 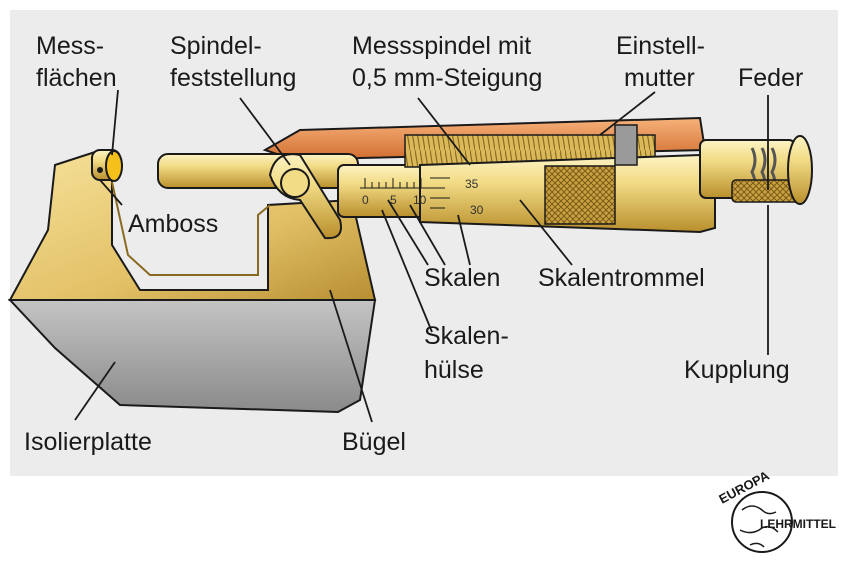 I want to click on adjusting-nut, so click(x=626, y=145).